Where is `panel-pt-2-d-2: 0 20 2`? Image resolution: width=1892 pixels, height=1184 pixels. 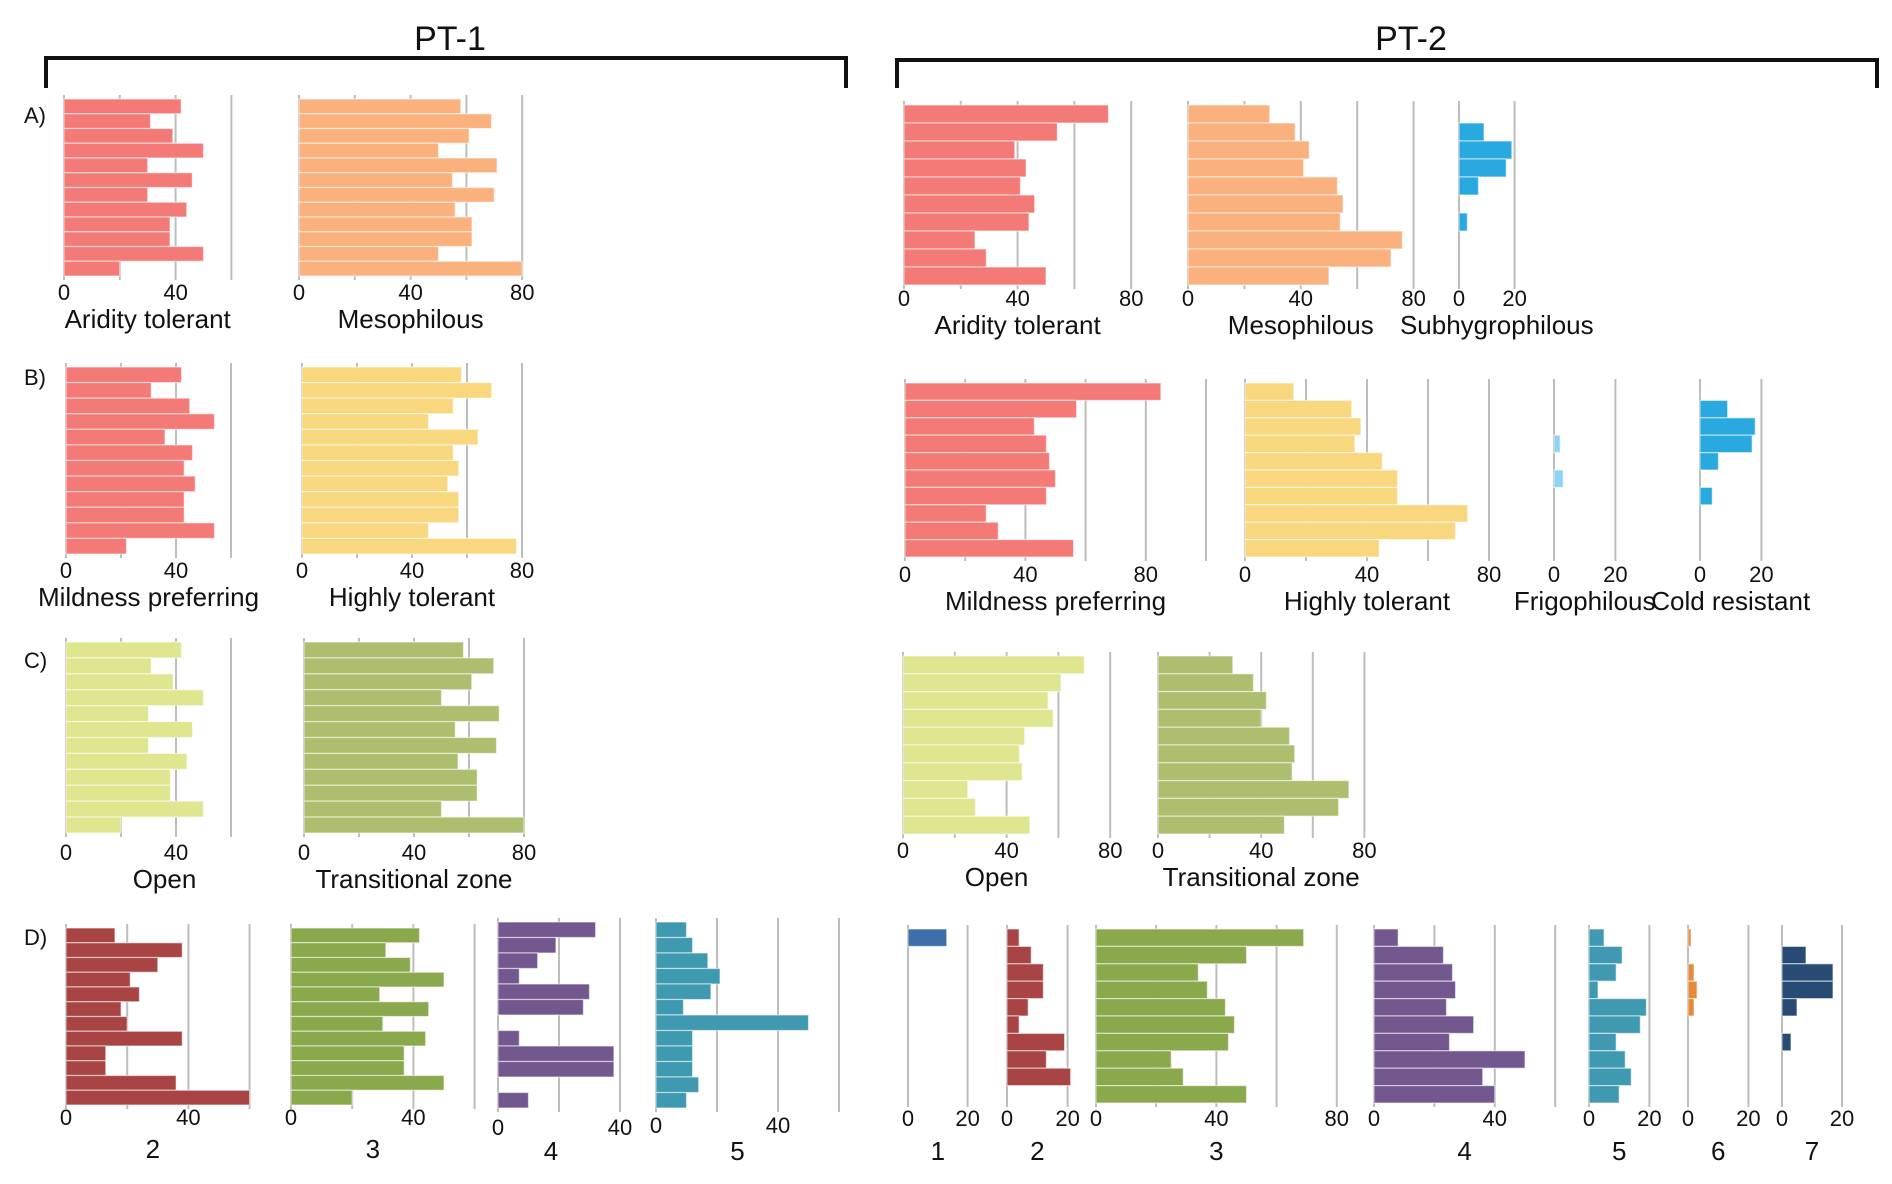
panel-pt-2-d-2: 0 20 2 is located at coordinates (1040, 1045).